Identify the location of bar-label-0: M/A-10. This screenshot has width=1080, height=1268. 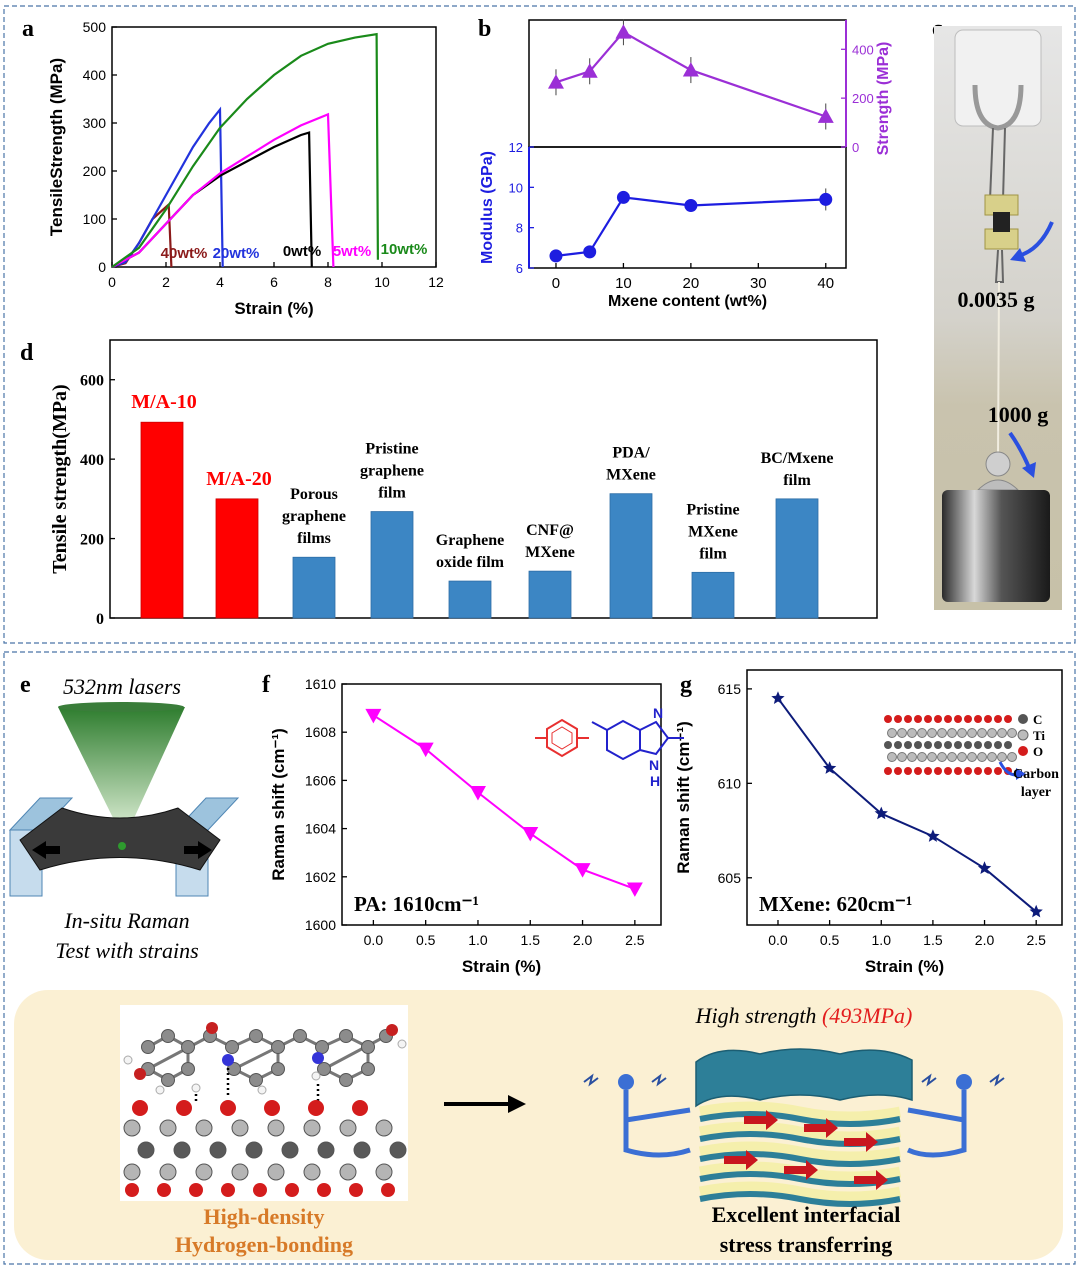
(164, 402).